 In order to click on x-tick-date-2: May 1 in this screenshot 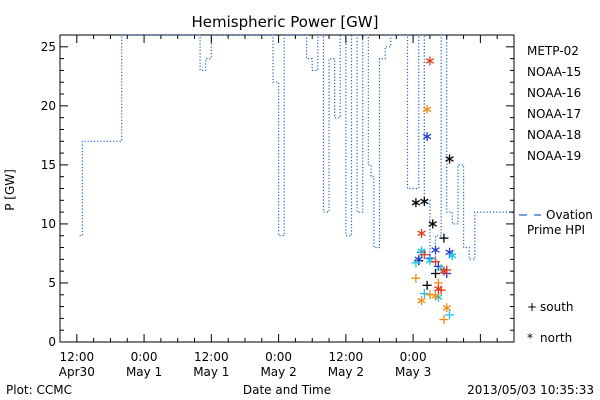, I will do `click(211, 372)`.